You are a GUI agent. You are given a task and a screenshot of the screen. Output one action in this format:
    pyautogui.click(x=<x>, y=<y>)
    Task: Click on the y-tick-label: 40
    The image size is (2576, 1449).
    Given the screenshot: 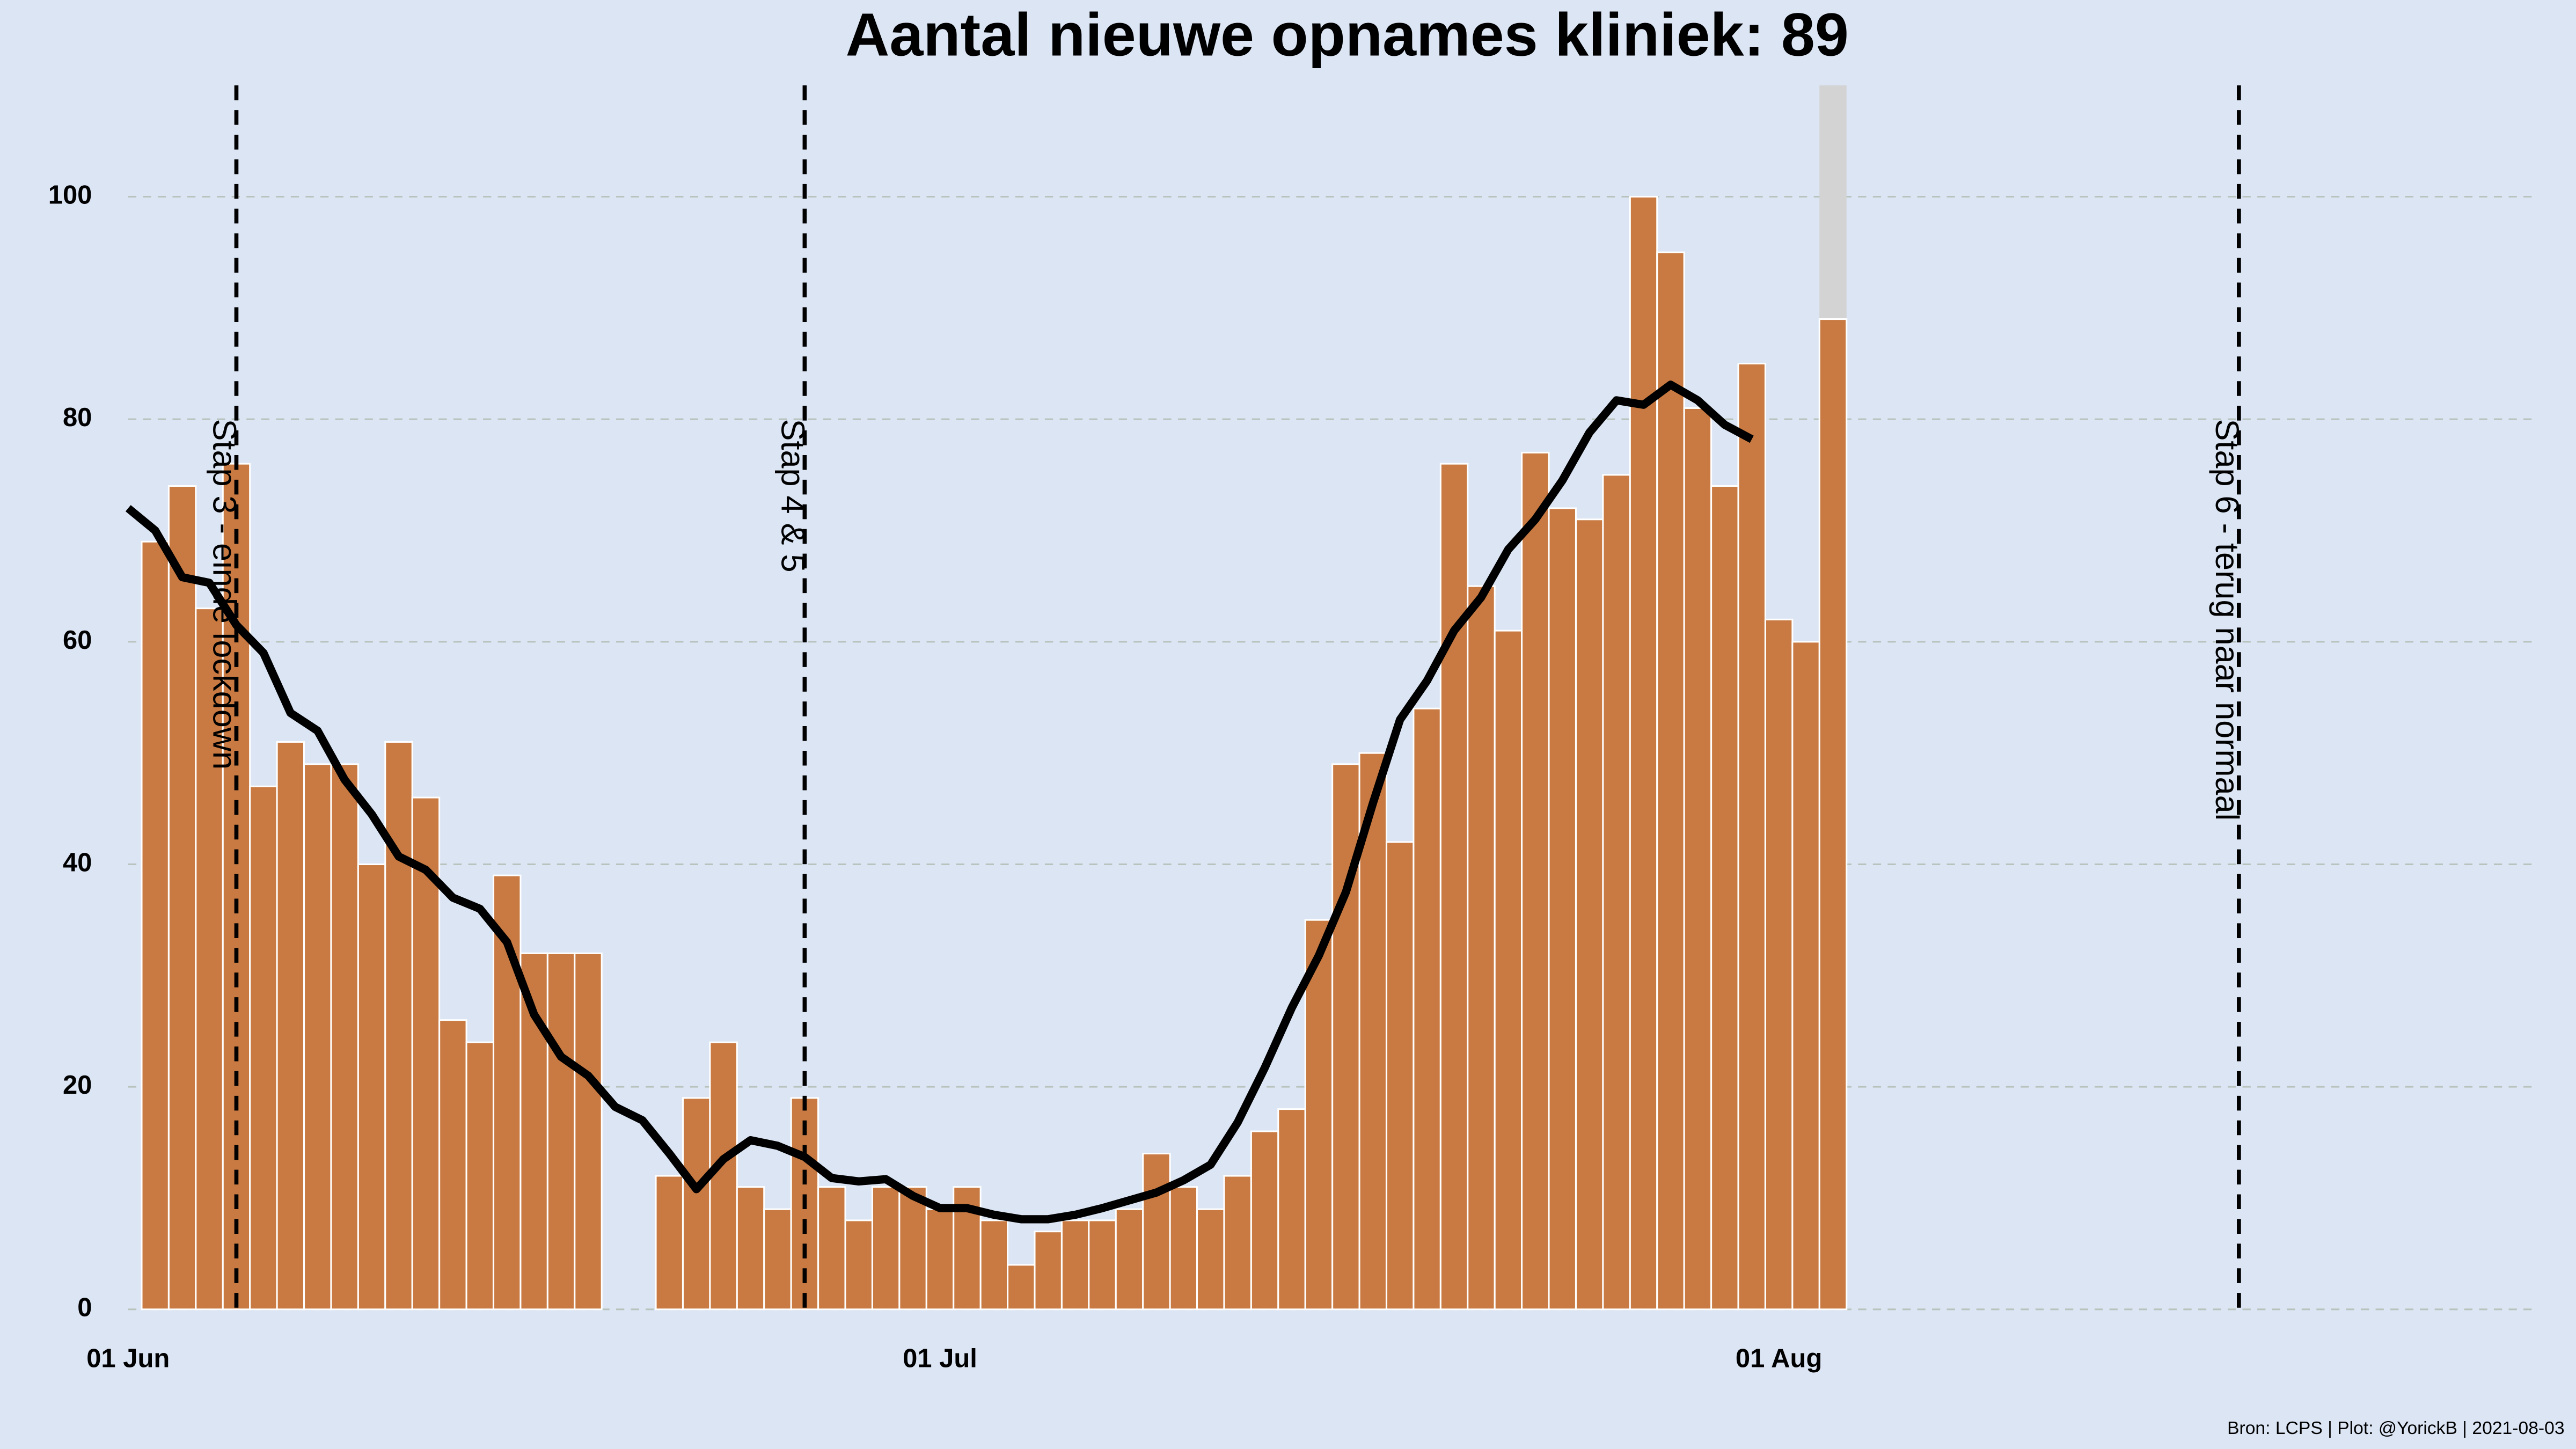 What is the action you would take?
    pyautogui.click(x=77, y=862)
    